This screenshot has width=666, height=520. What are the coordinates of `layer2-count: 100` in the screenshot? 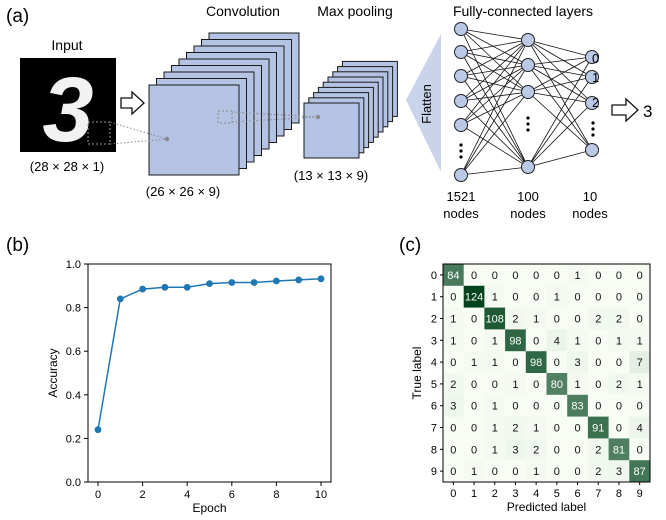 It's located at (528, 196).